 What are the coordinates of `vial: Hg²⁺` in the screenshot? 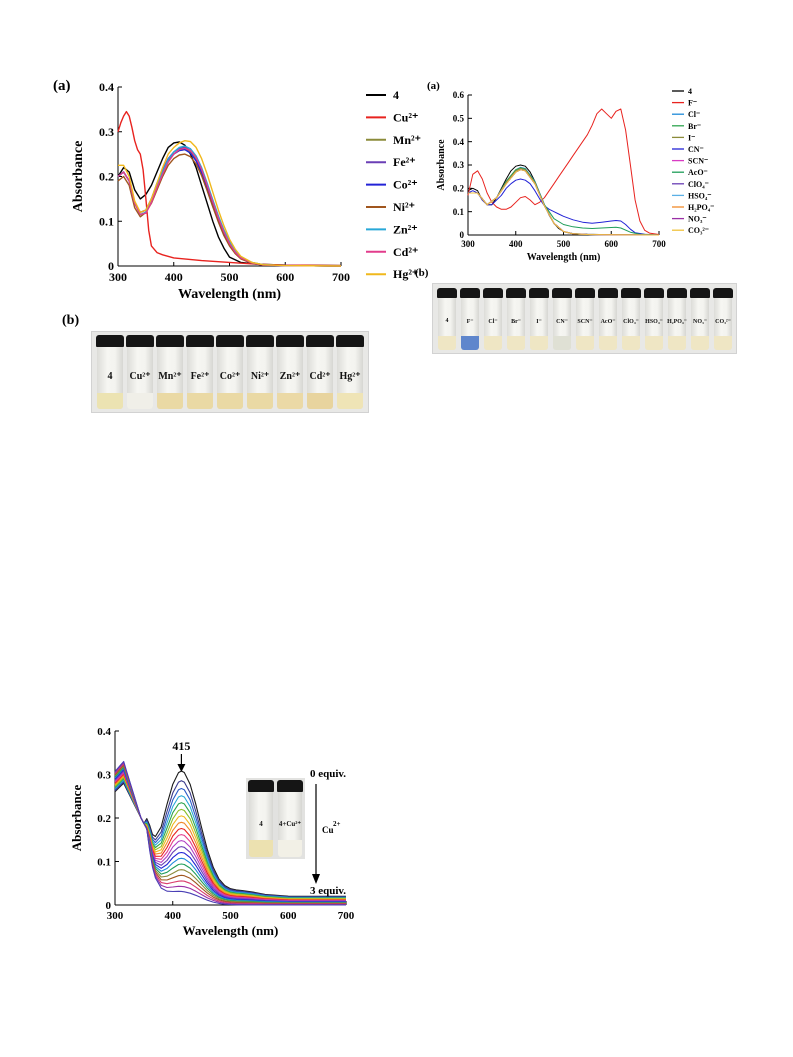 It's located at (350, 372).